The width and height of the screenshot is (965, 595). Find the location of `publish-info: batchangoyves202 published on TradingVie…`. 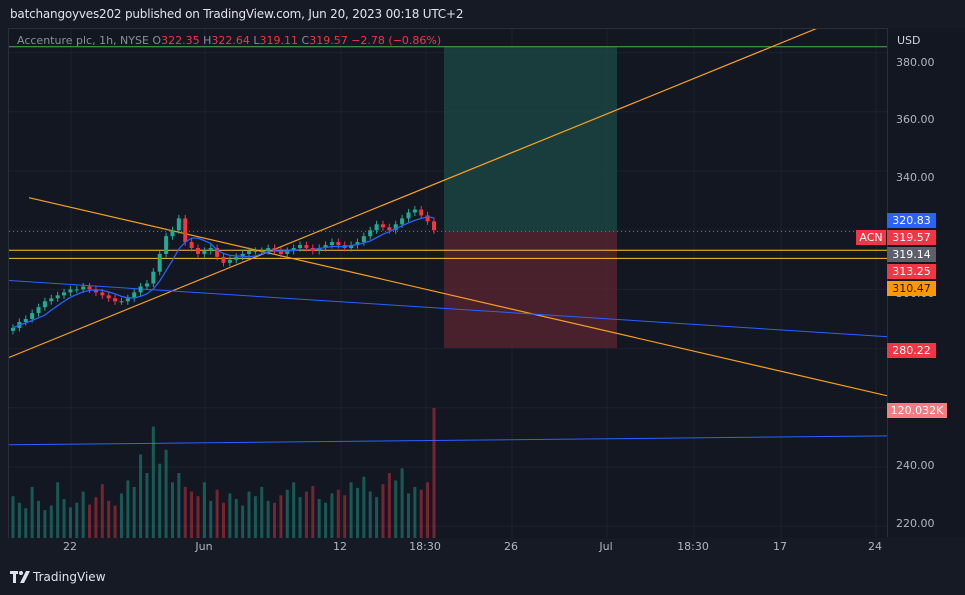

publish-info: batchangoyves202 published on TradingVie… is located at coordinates (237, 14).